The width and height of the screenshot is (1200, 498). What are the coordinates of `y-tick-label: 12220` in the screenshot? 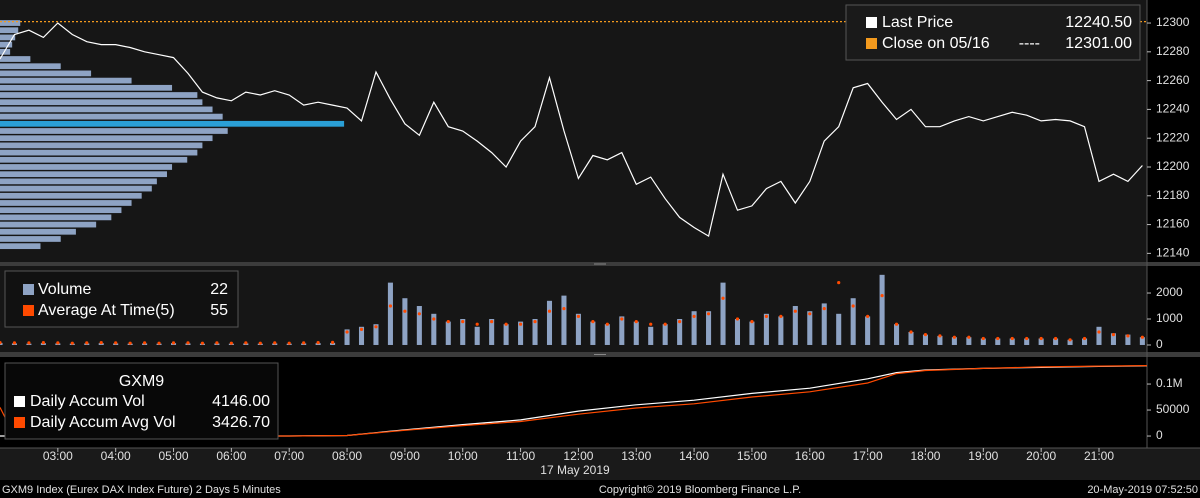 It's located at (1173, 137).